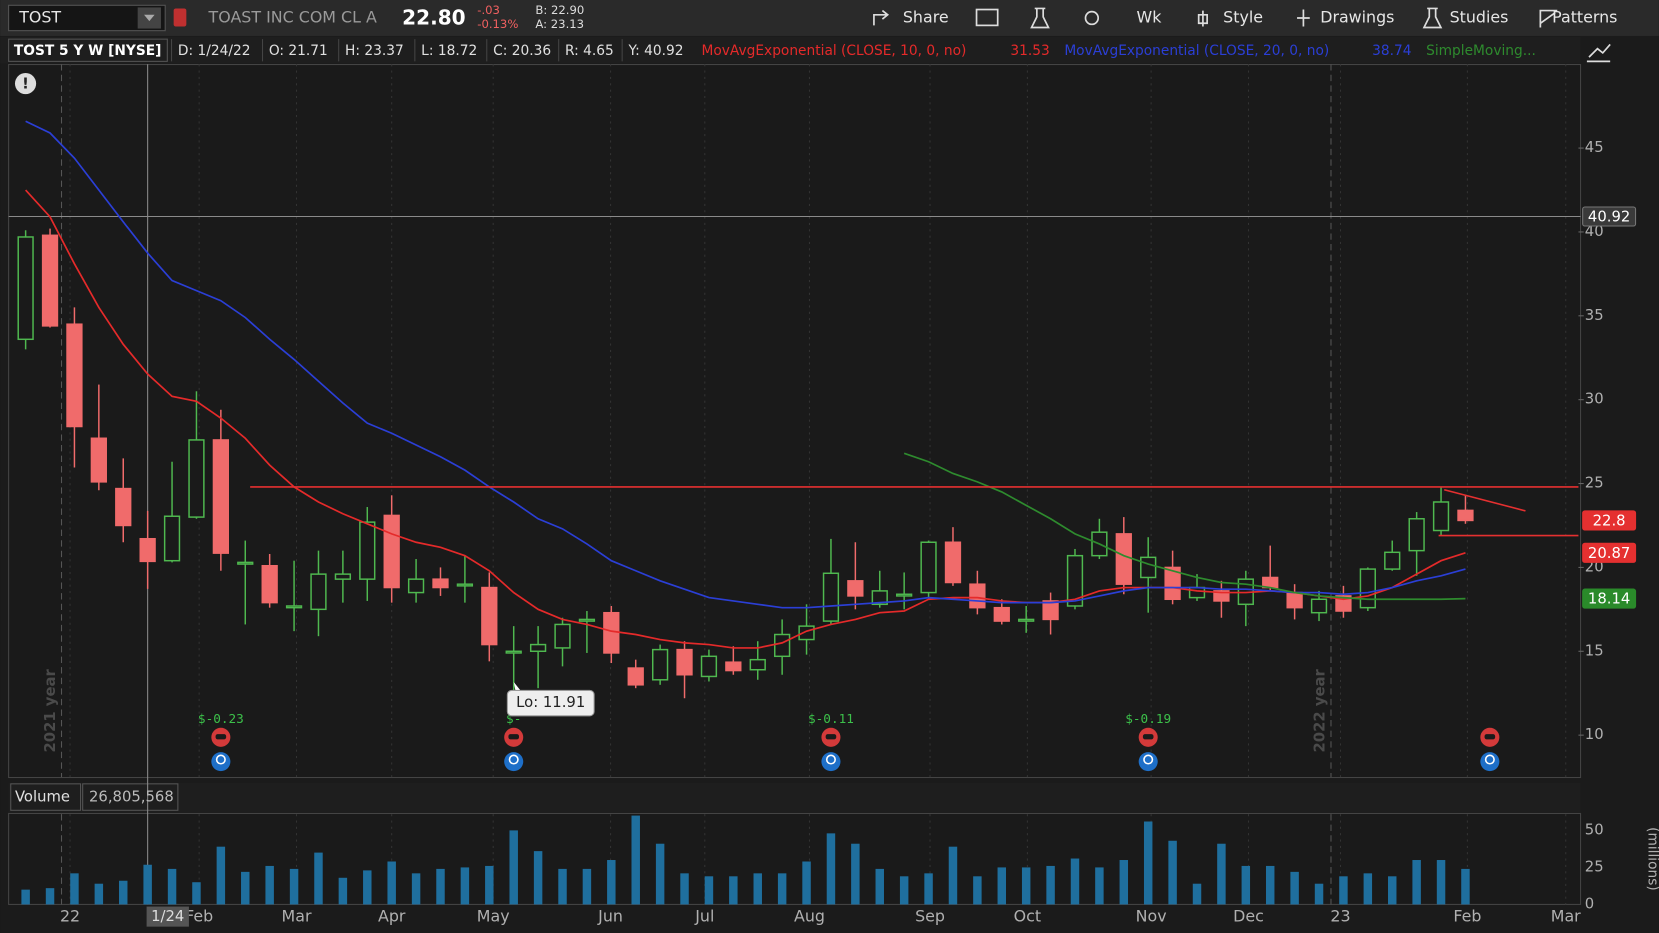 This screenshot has width=1659, height=933. Describe the element at coordinates (221, 737) in the screenshot. I see `earnings-icon-detail` at that location.